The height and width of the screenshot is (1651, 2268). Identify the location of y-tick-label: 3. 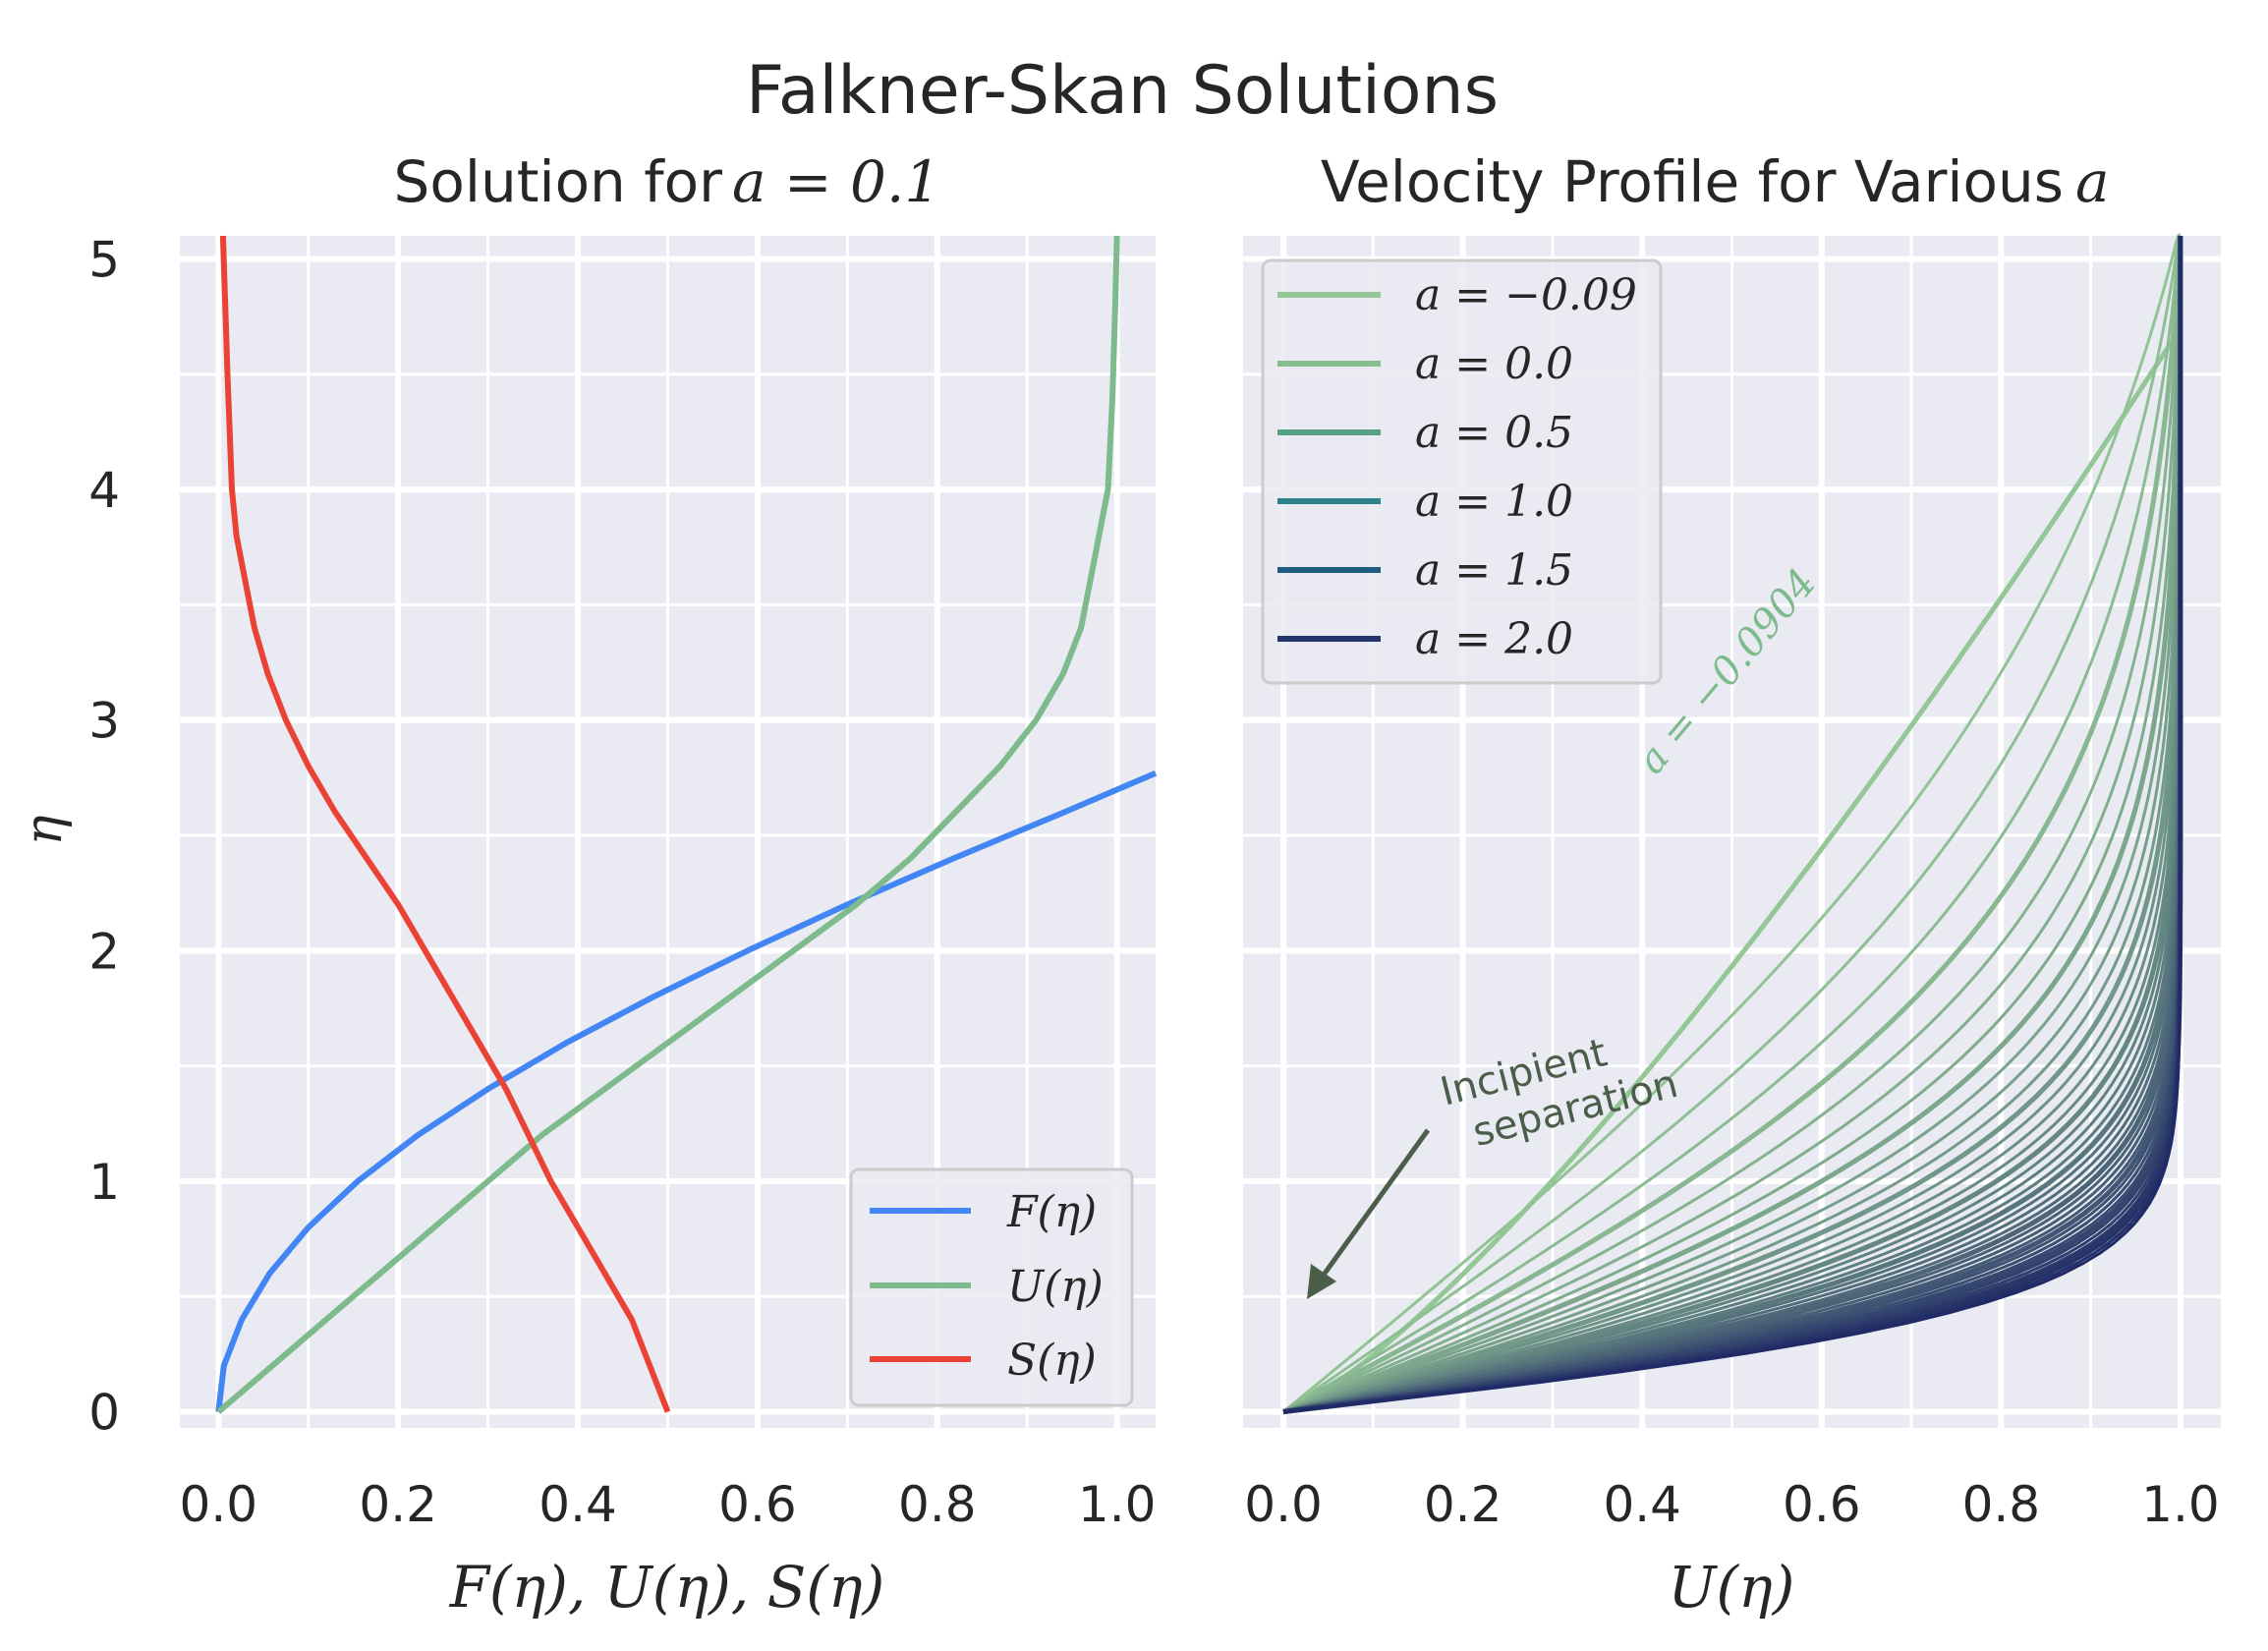
(104, 721).